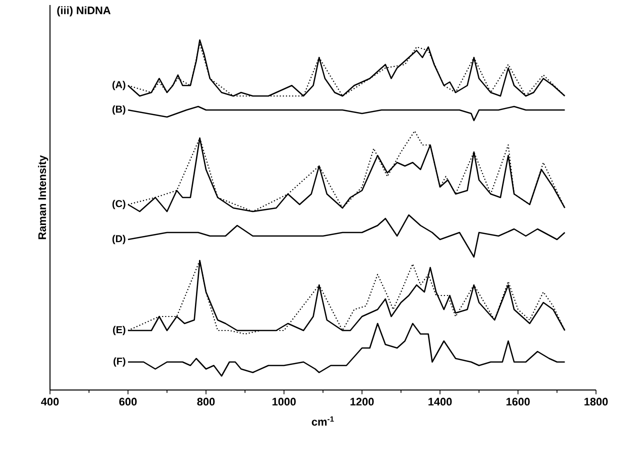  I want to click on series-label: (F), so click(120, 362).